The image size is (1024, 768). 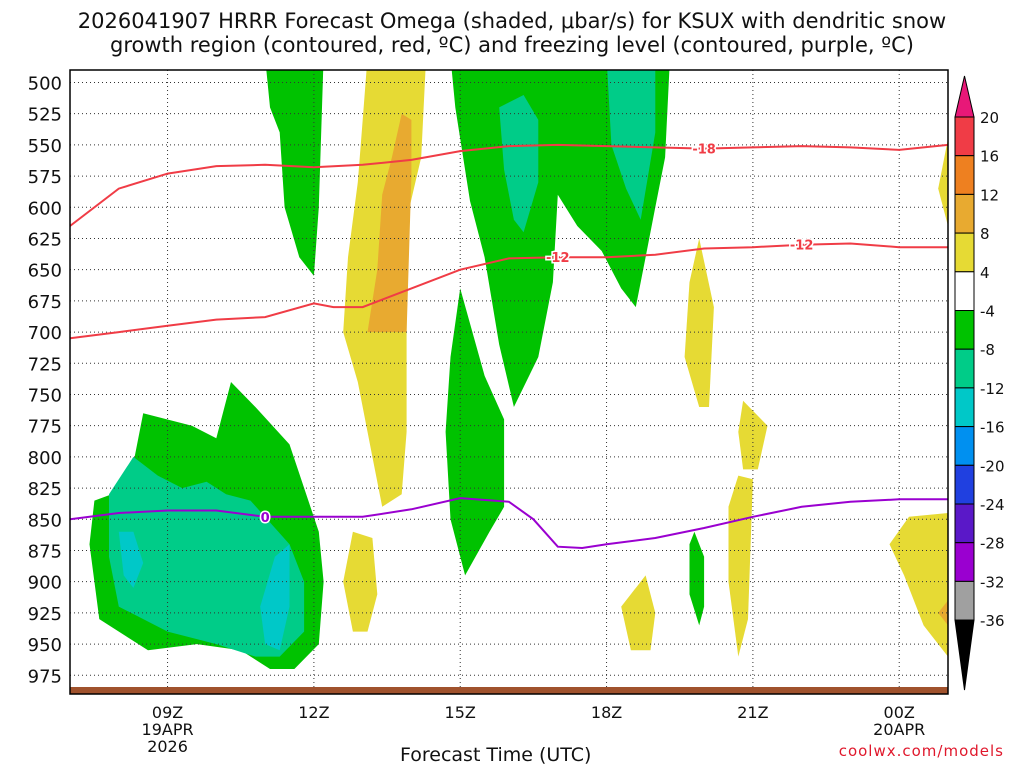 What do you see at coordinates (460, 712) in the screenshot?
I see `x-tick-label: 15Z` at bounding box center [460, 712].